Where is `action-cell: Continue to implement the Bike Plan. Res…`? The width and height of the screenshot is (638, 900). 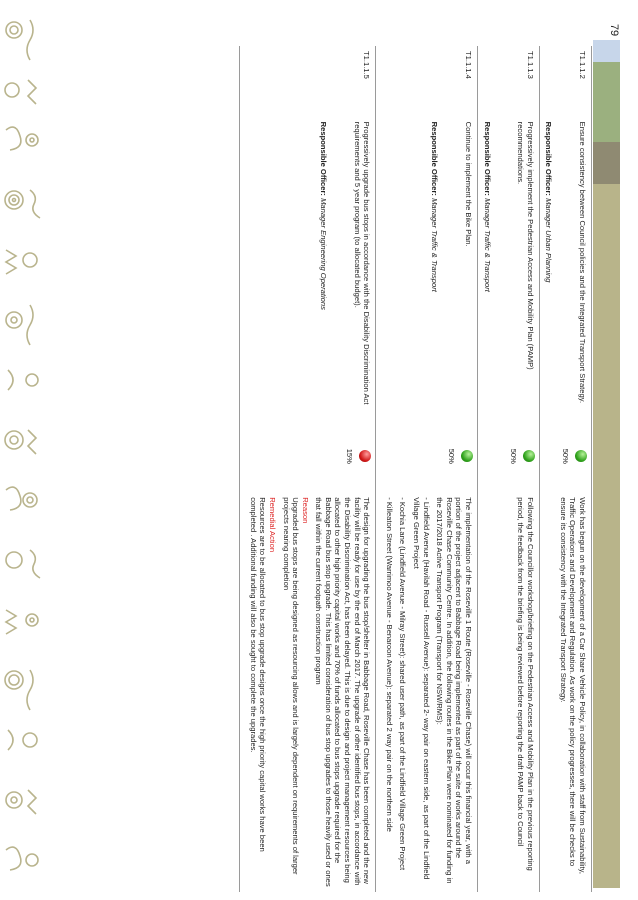 action-cell: Continue to implement the Bike Plan. Res… is located at coordinates (426, 268).